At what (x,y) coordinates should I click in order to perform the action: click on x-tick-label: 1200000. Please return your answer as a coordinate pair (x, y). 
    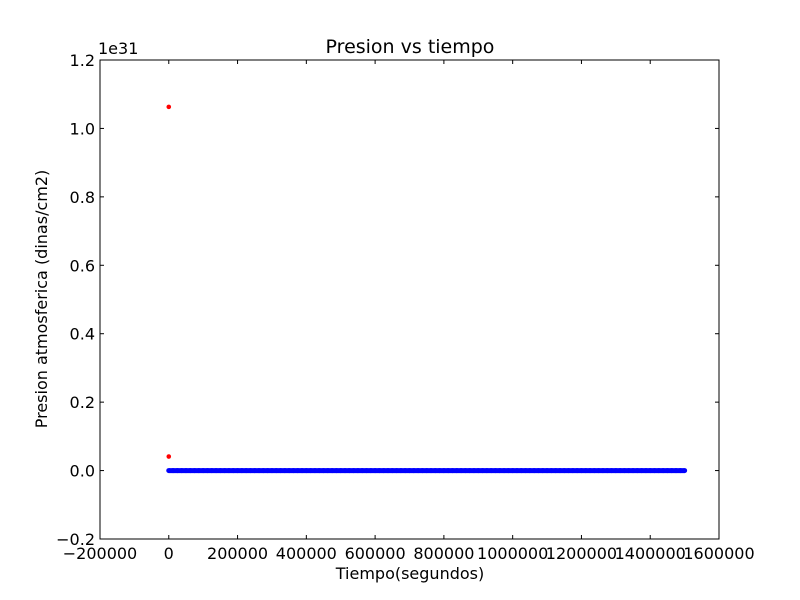
    Looking at the image, I should click on (581, 553).